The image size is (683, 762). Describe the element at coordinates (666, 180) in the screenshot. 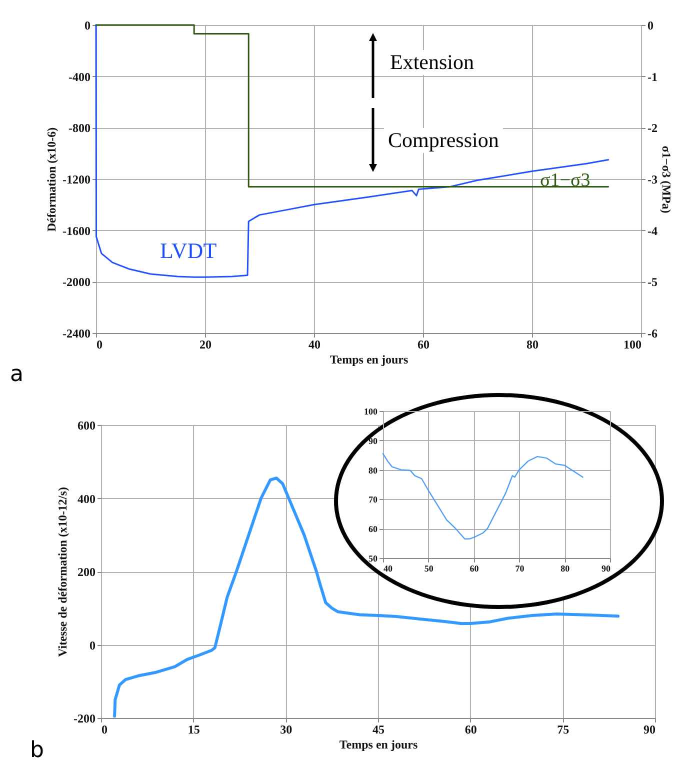

I see `y2-axis-title: σ1−σ3 (MPa)` at that location.